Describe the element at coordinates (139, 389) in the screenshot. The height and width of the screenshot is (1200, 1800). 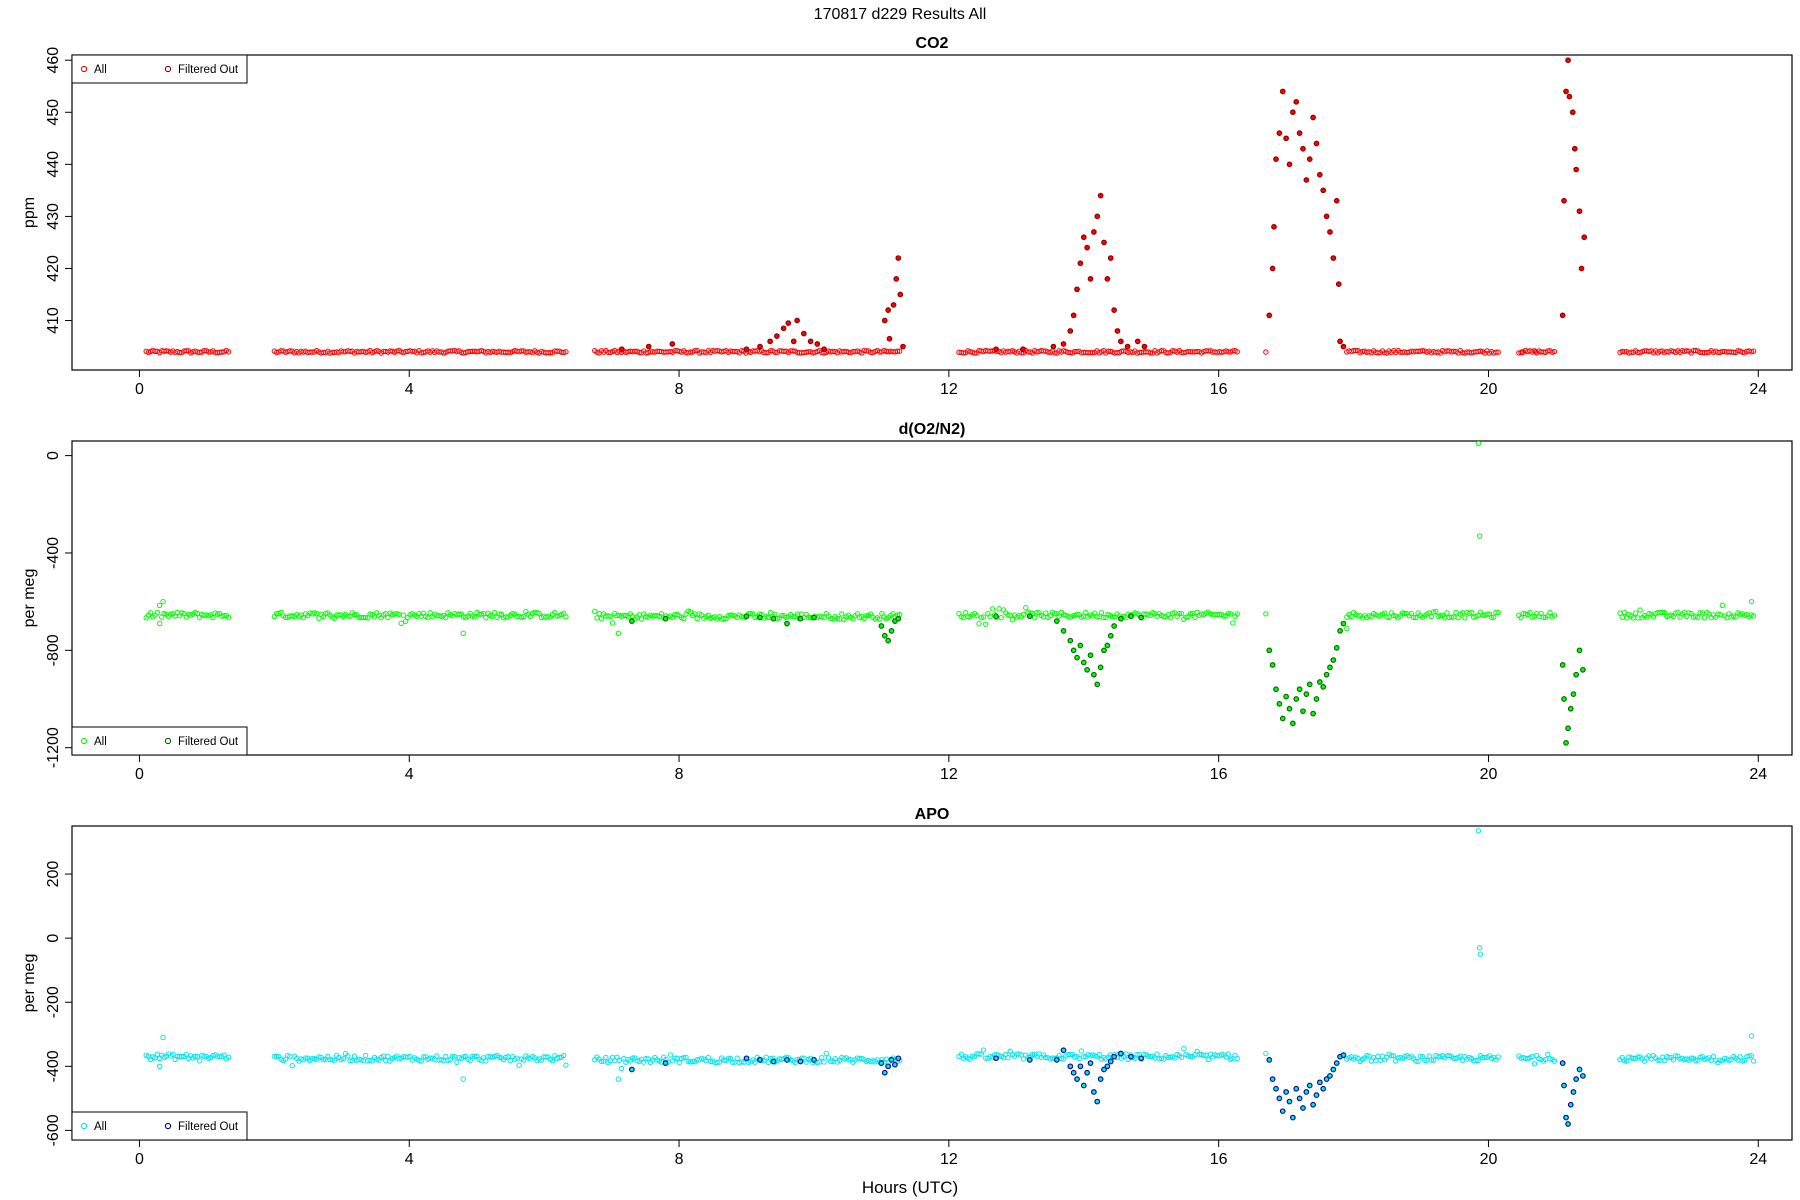
I see `x-tick-label: 0` at that location.